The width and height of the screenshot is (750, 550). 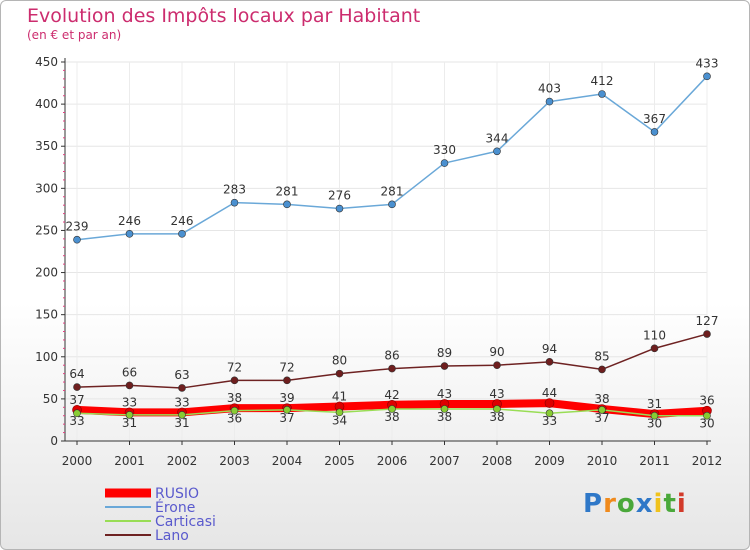 What do you see at coordinates (497, 138) in the screenshot?
I see `data-label-rone: 344` at bounding box center [497, 138].